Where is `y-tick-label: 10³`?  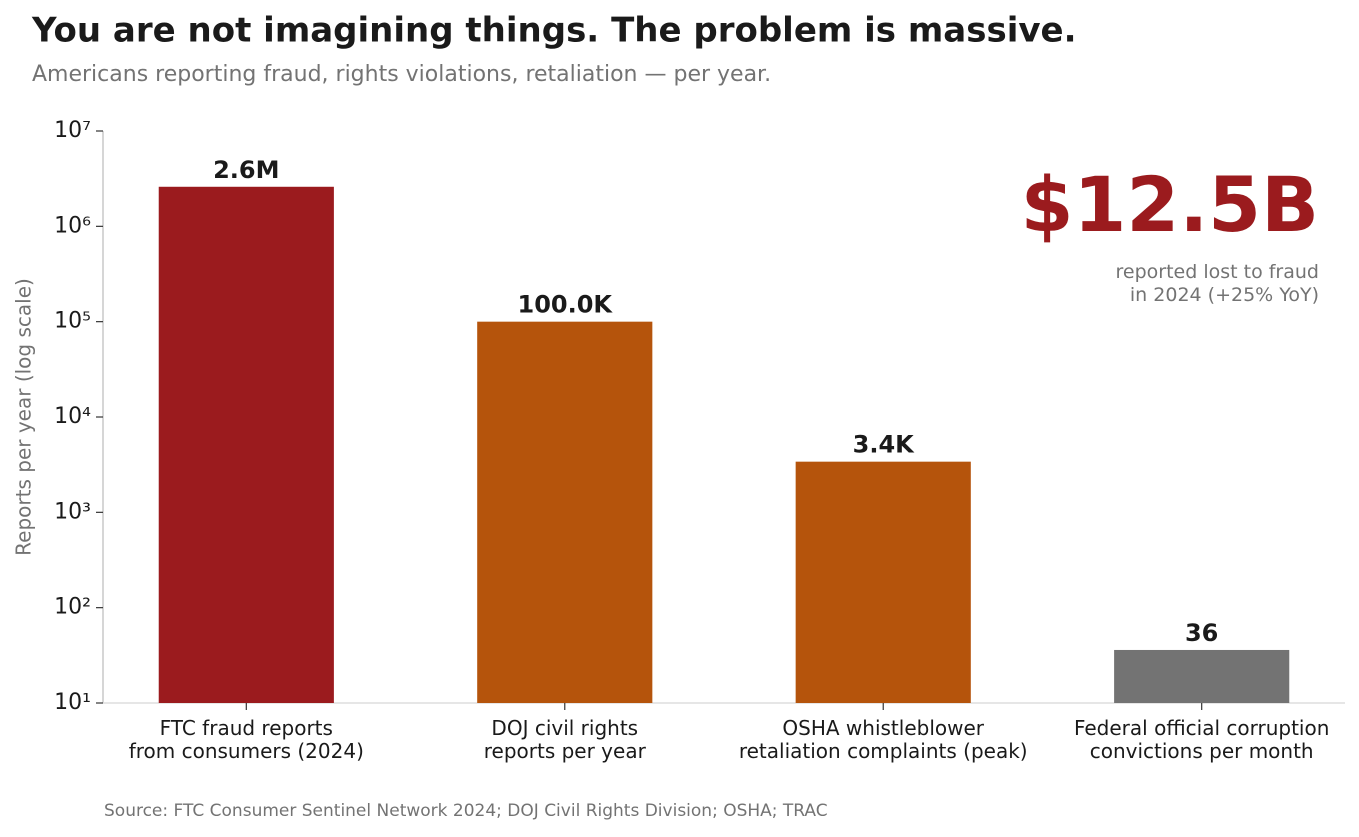
y-tick-label: 10³ is located at coordinates (72, 511).